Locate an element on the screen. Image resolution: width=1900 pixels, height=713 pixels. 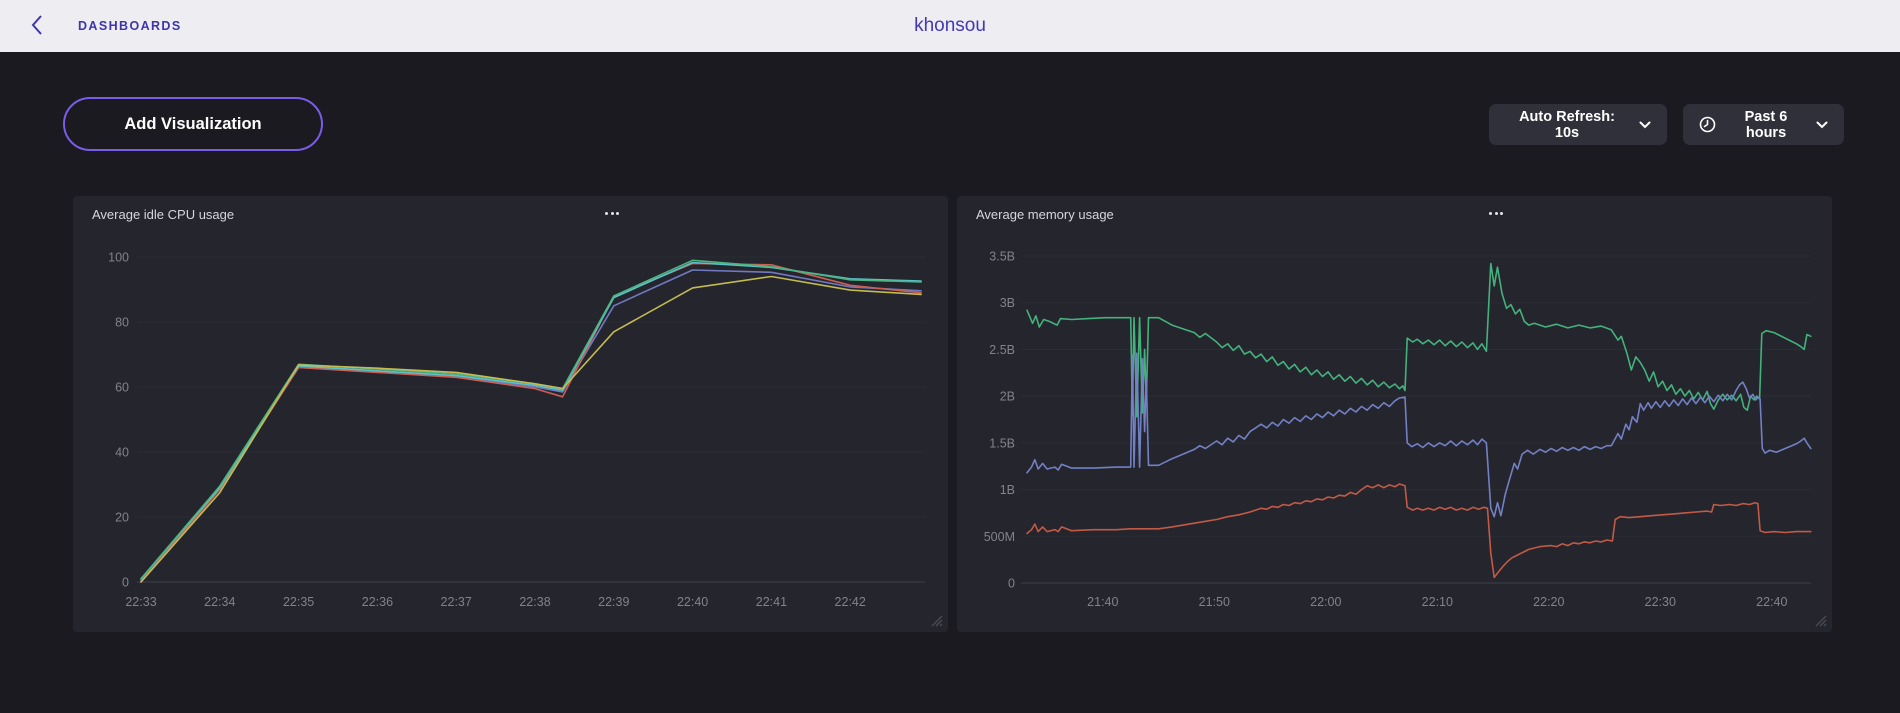
y-axis-tick-label: 100 is located at coordinates (118, 258).